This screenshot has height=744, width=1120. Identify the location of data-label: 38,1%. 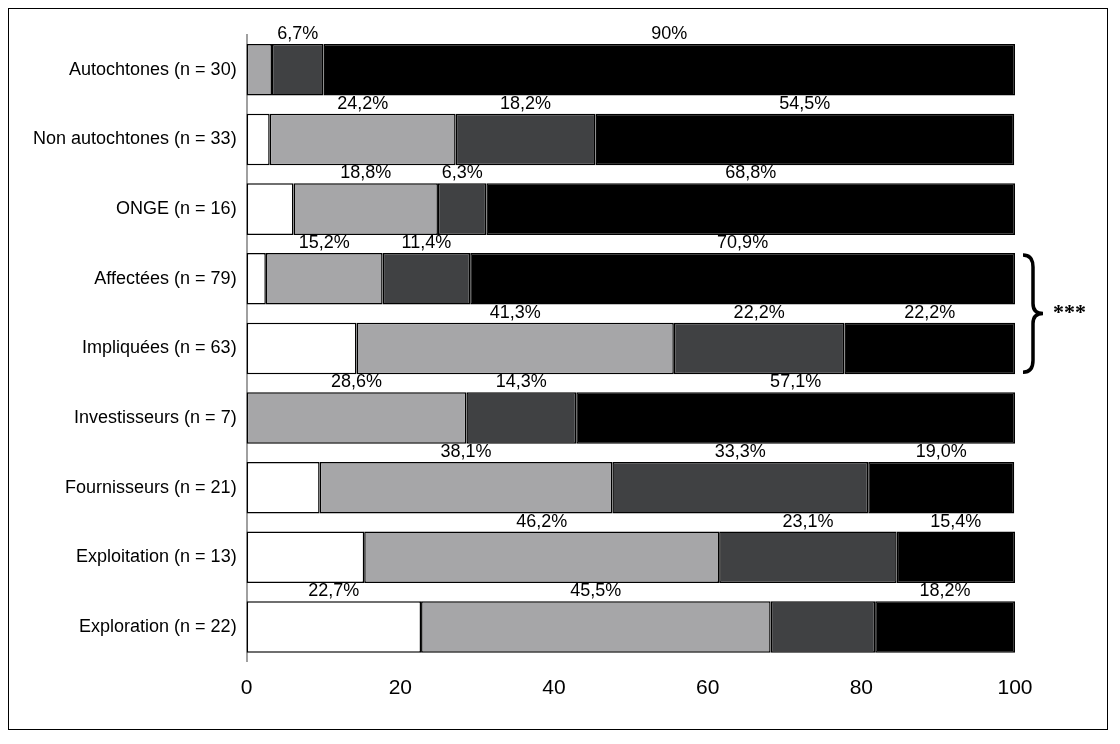
(466, 450).